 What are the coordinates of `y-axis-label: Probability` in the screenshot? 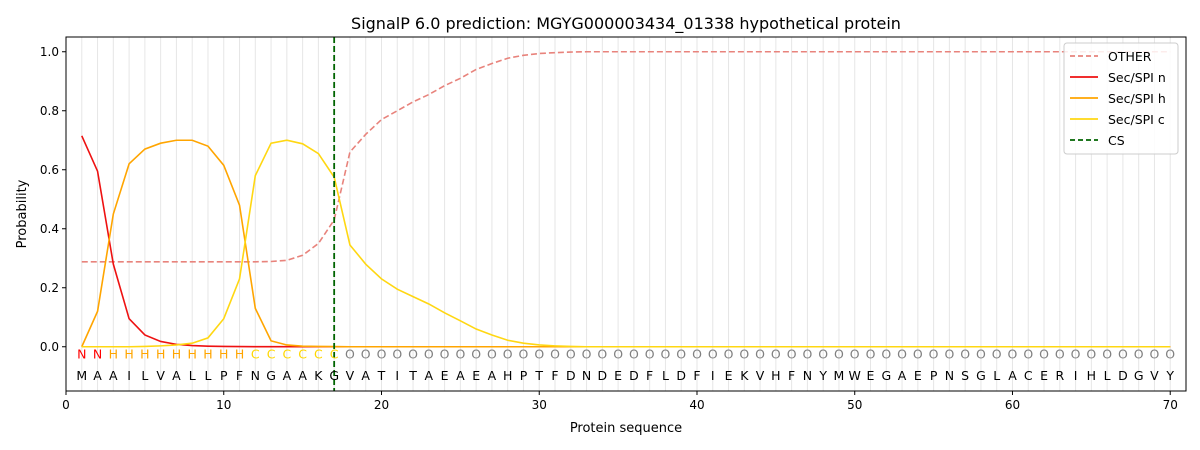 It's located at (22, 213).